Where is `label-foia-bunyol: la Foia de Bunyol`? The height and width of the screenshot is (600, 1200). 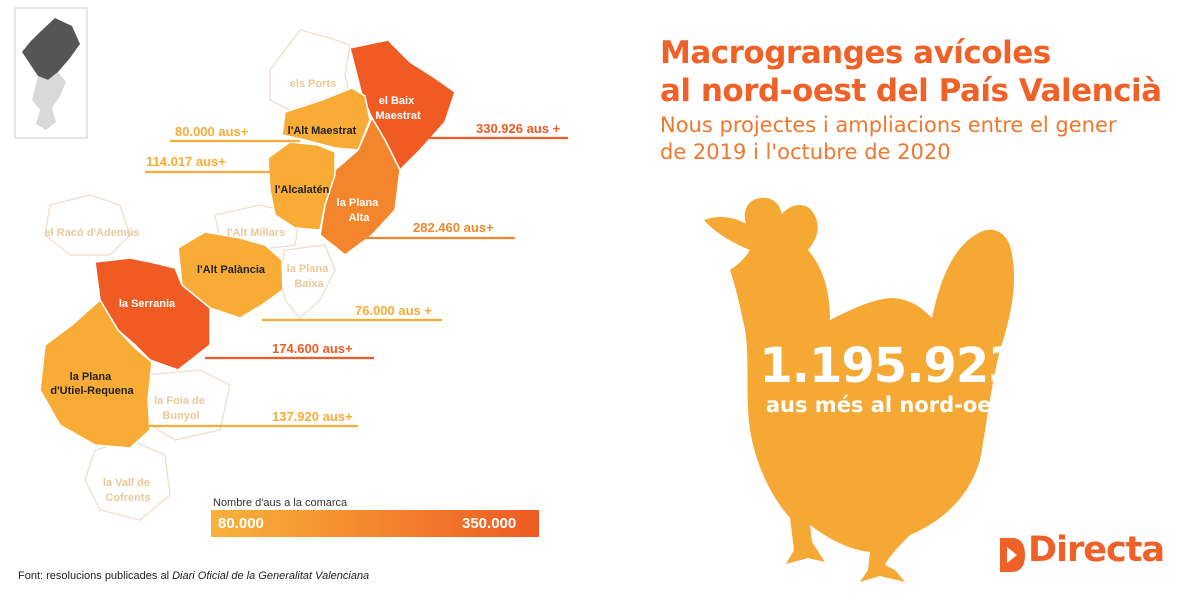 label-foia-bunyol: la Foia de Bunyol is located at coordinates (181, 408).